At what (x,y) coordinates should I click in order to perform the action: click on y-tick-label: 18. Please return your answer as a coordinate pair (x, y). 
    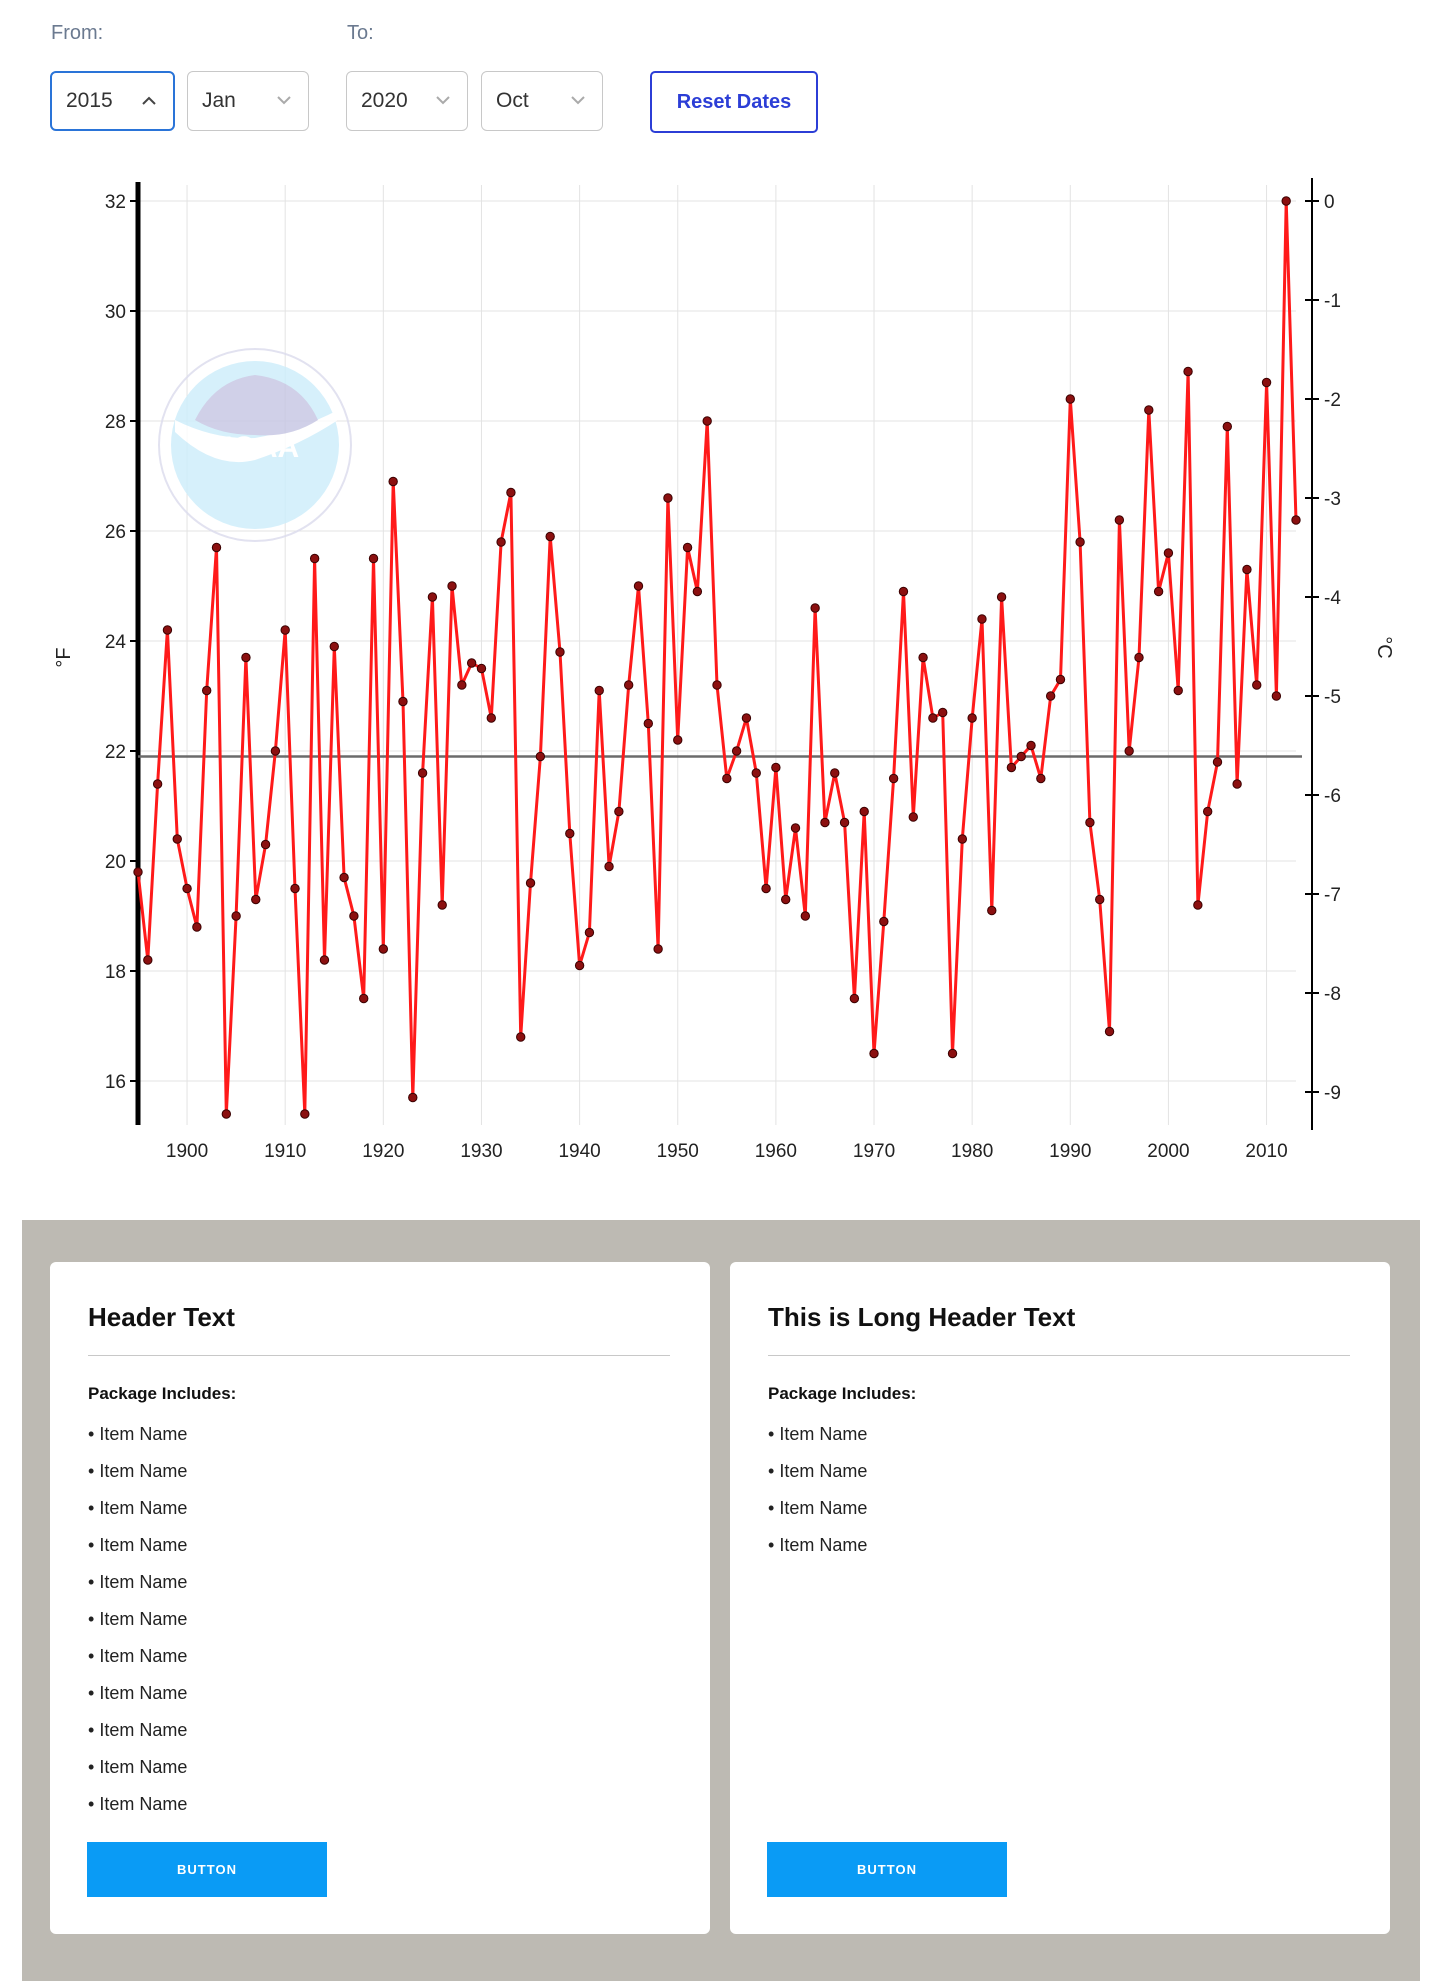
    Looking at the image, I should click on (115, 972).